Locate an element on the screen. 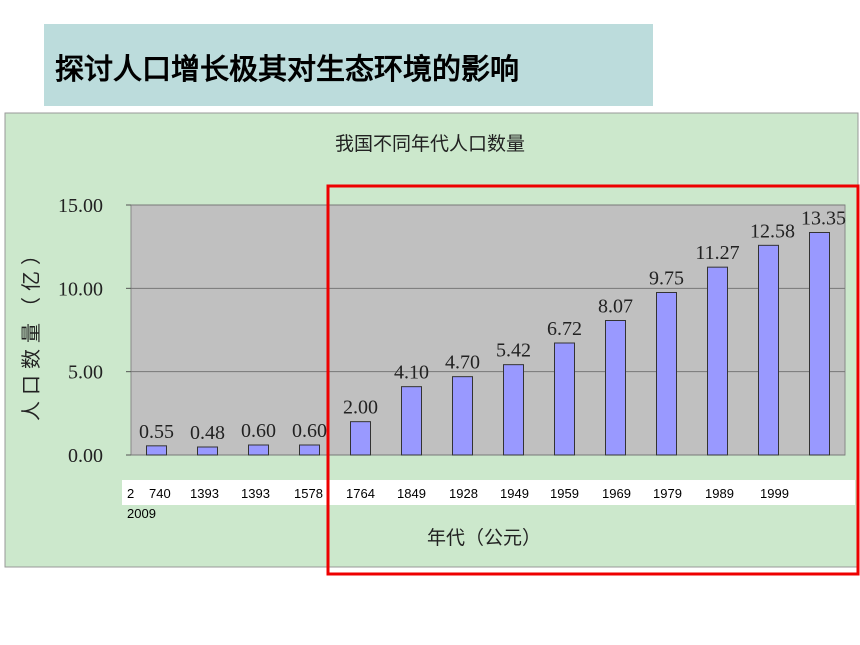  value-label: 0.48 is located at coordinates (207, 433).